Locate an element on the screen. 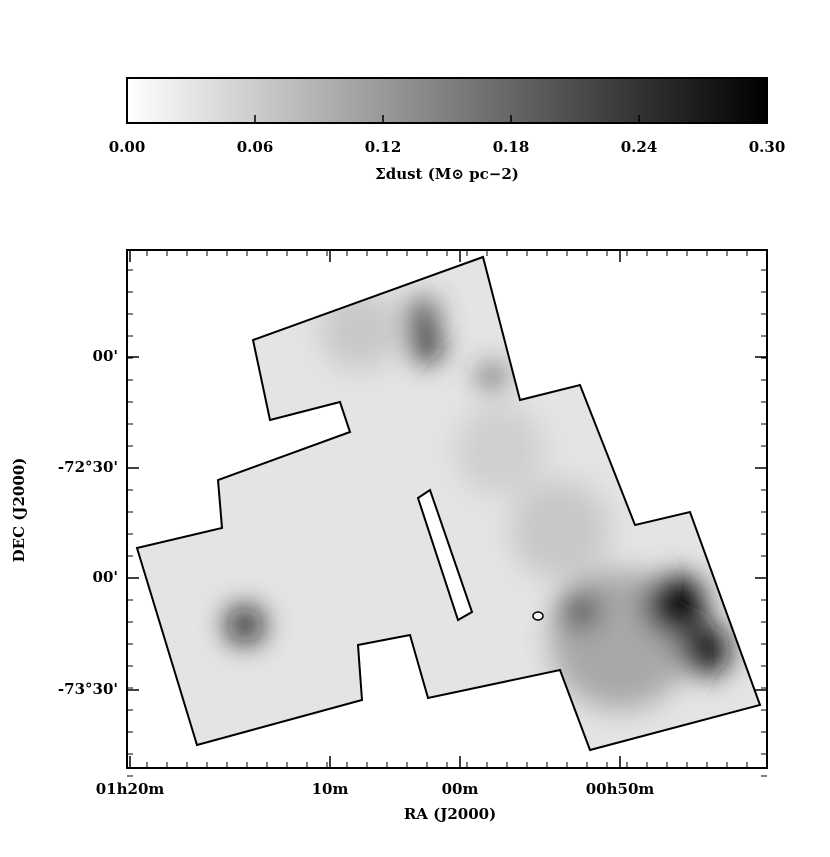  x-tick-label: 00h50m is located at coordinates (620, 789).